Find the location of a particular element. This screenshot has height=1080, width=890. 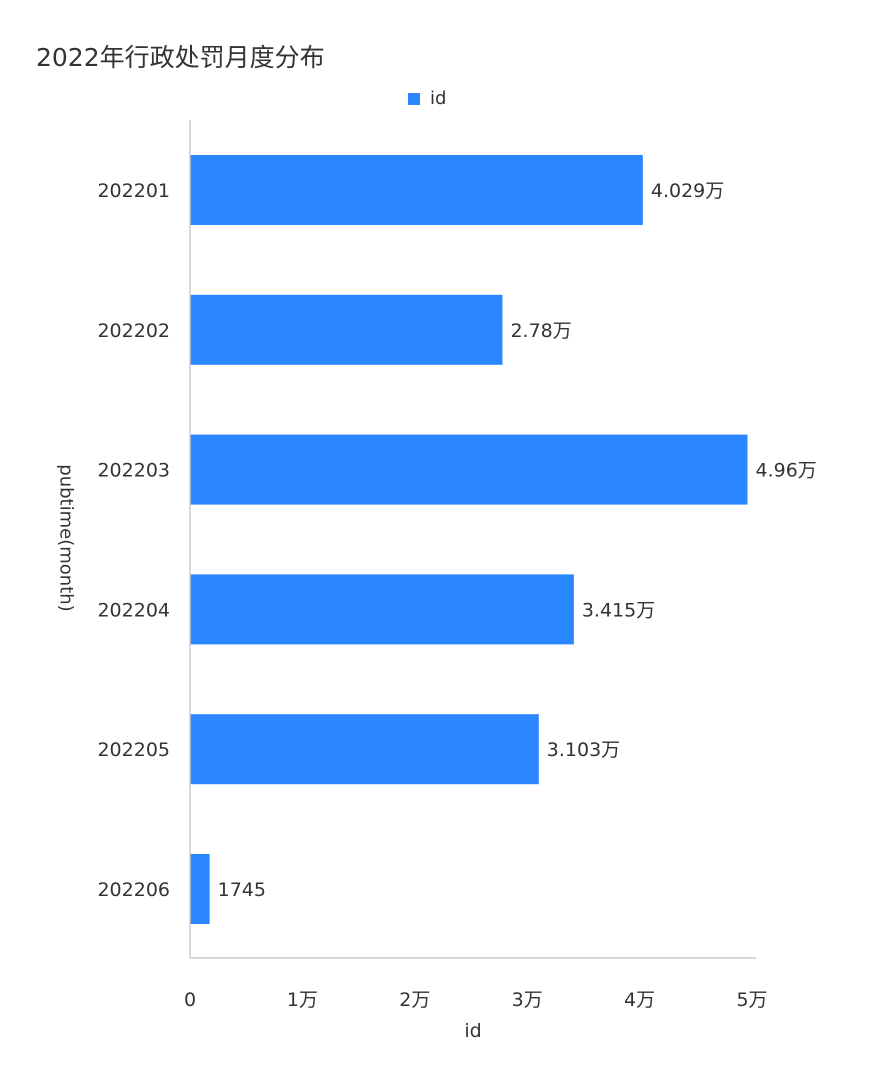

y-tick-label: 202204 is located at coordinates (133, 610).